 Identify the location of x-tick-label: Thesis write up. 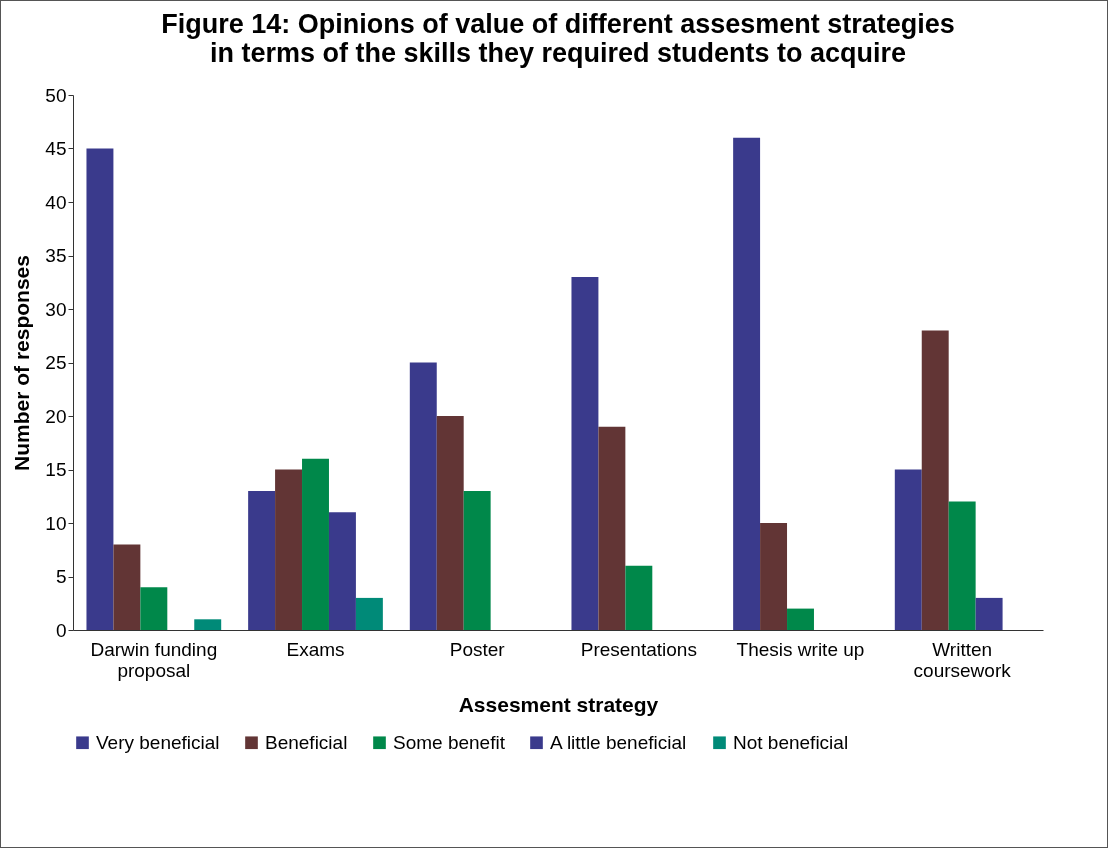
(800, 649).